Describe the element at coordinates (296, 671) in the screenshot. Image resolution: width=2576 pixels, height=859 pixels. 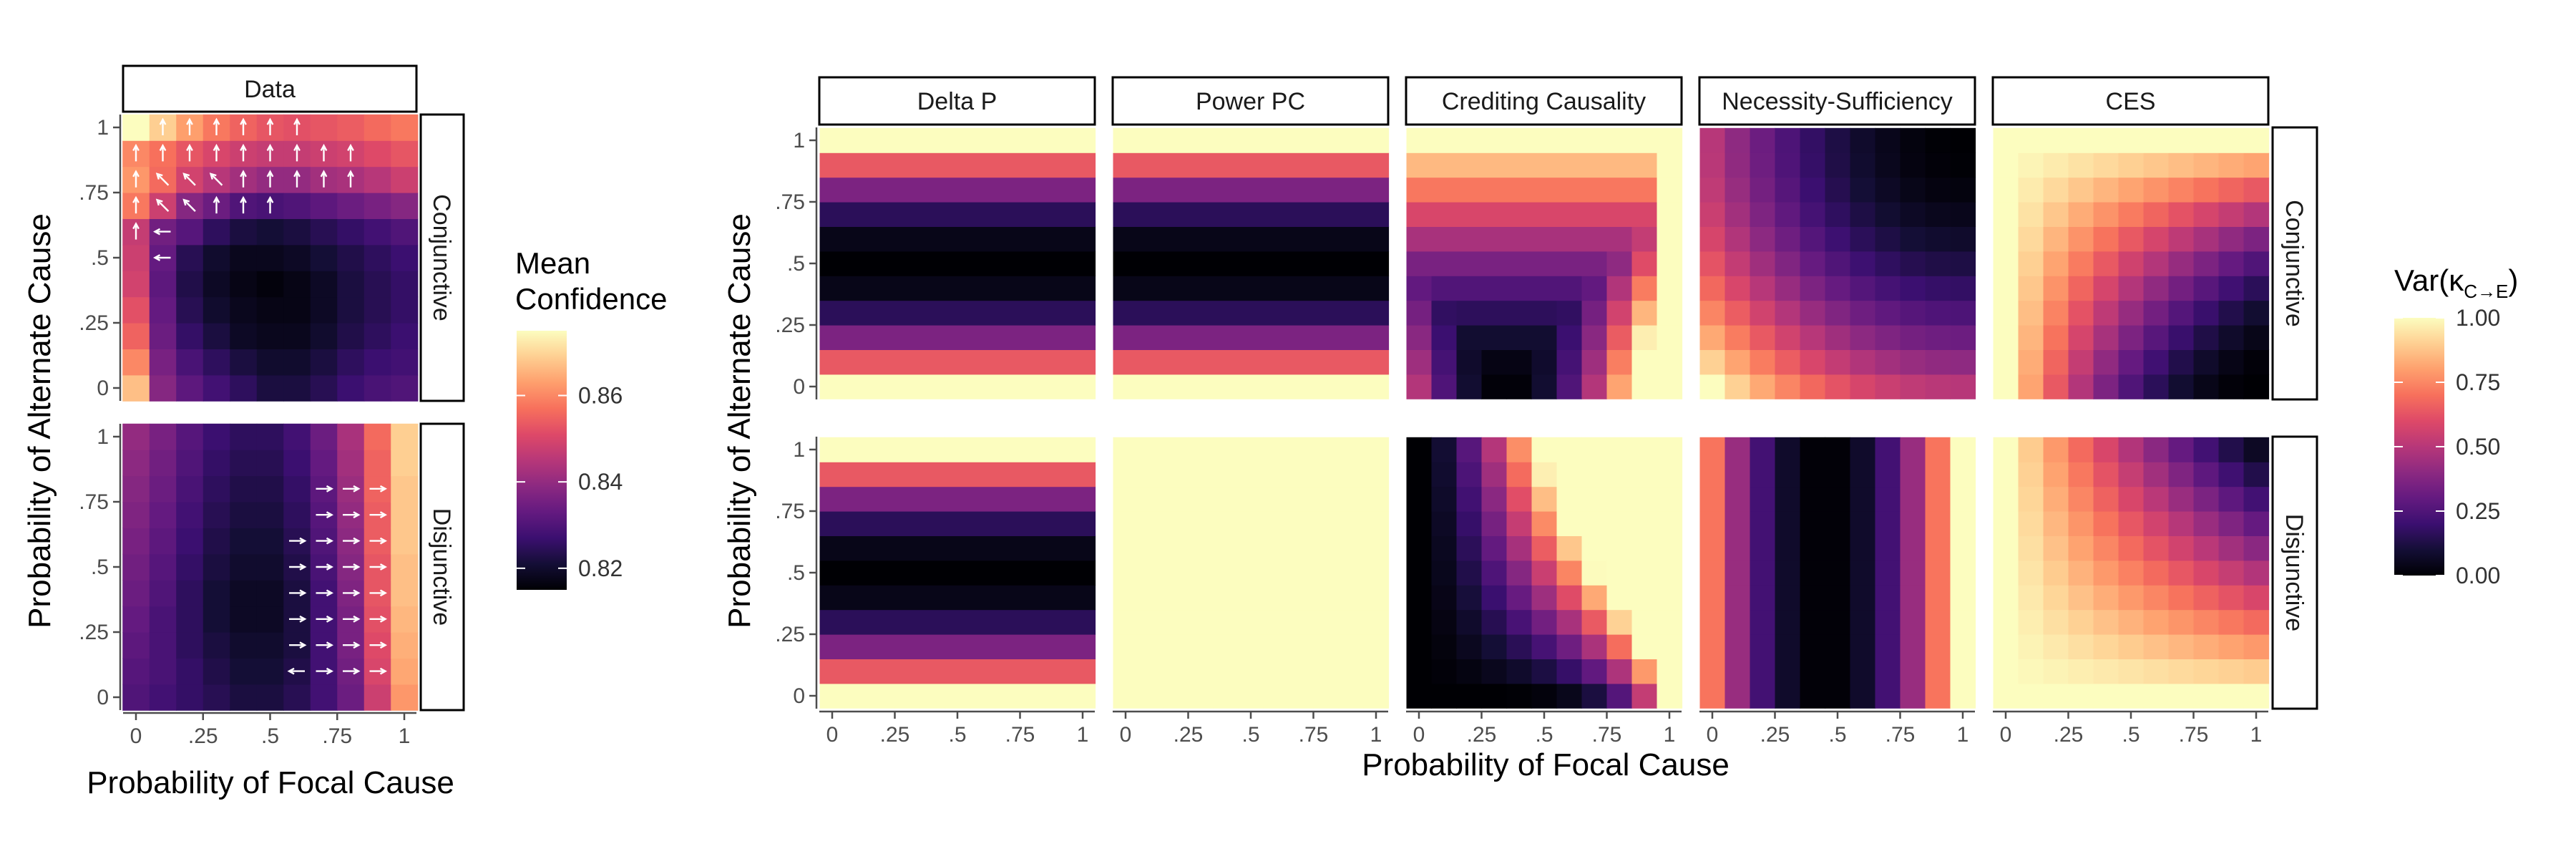
I see `arrow-left` at that location.